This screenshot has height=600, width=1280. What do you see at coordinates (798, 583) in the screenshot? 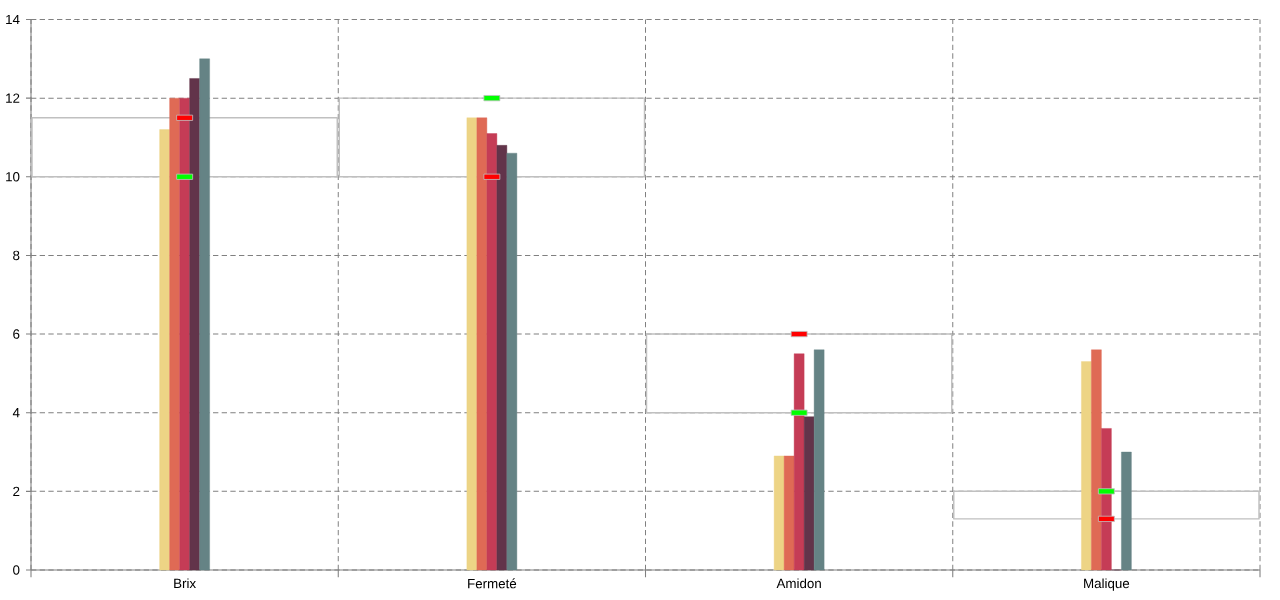
I see `x-tick-label: Amidon` at bounding box center [798, 583].